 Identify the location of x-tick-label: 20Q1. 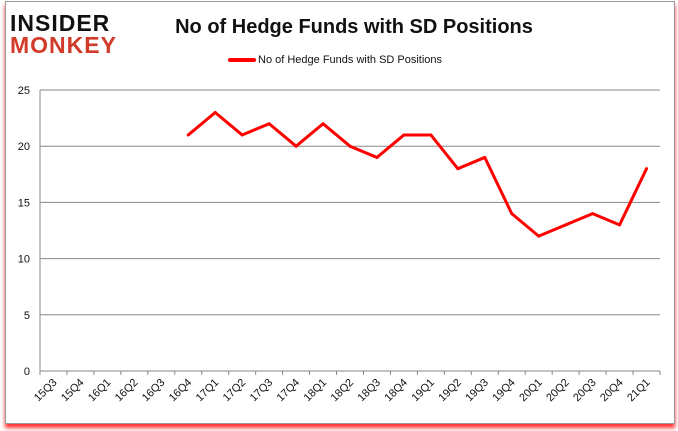
(531, 391).